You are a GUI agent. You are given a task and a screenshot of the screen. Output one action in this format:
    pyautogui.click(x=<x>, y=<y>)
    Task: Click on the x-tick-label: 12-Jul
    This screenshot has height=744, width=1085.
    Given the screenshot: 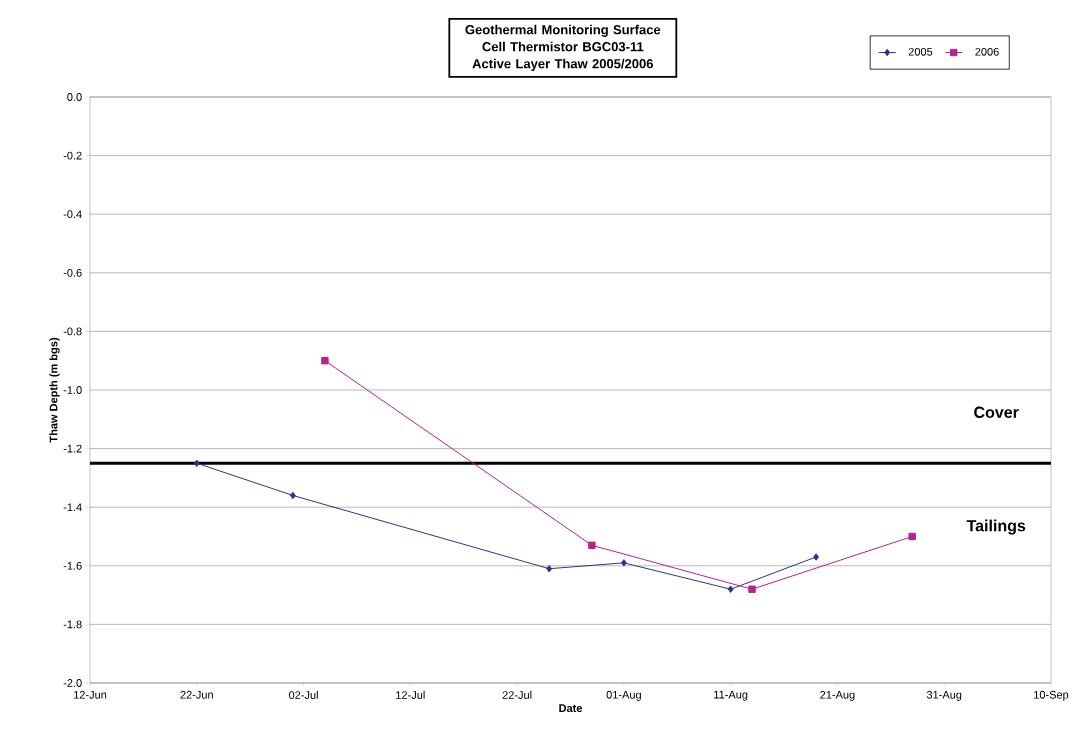 What is the action you would take?
    pyautogui.click(x=410, y=694)
    